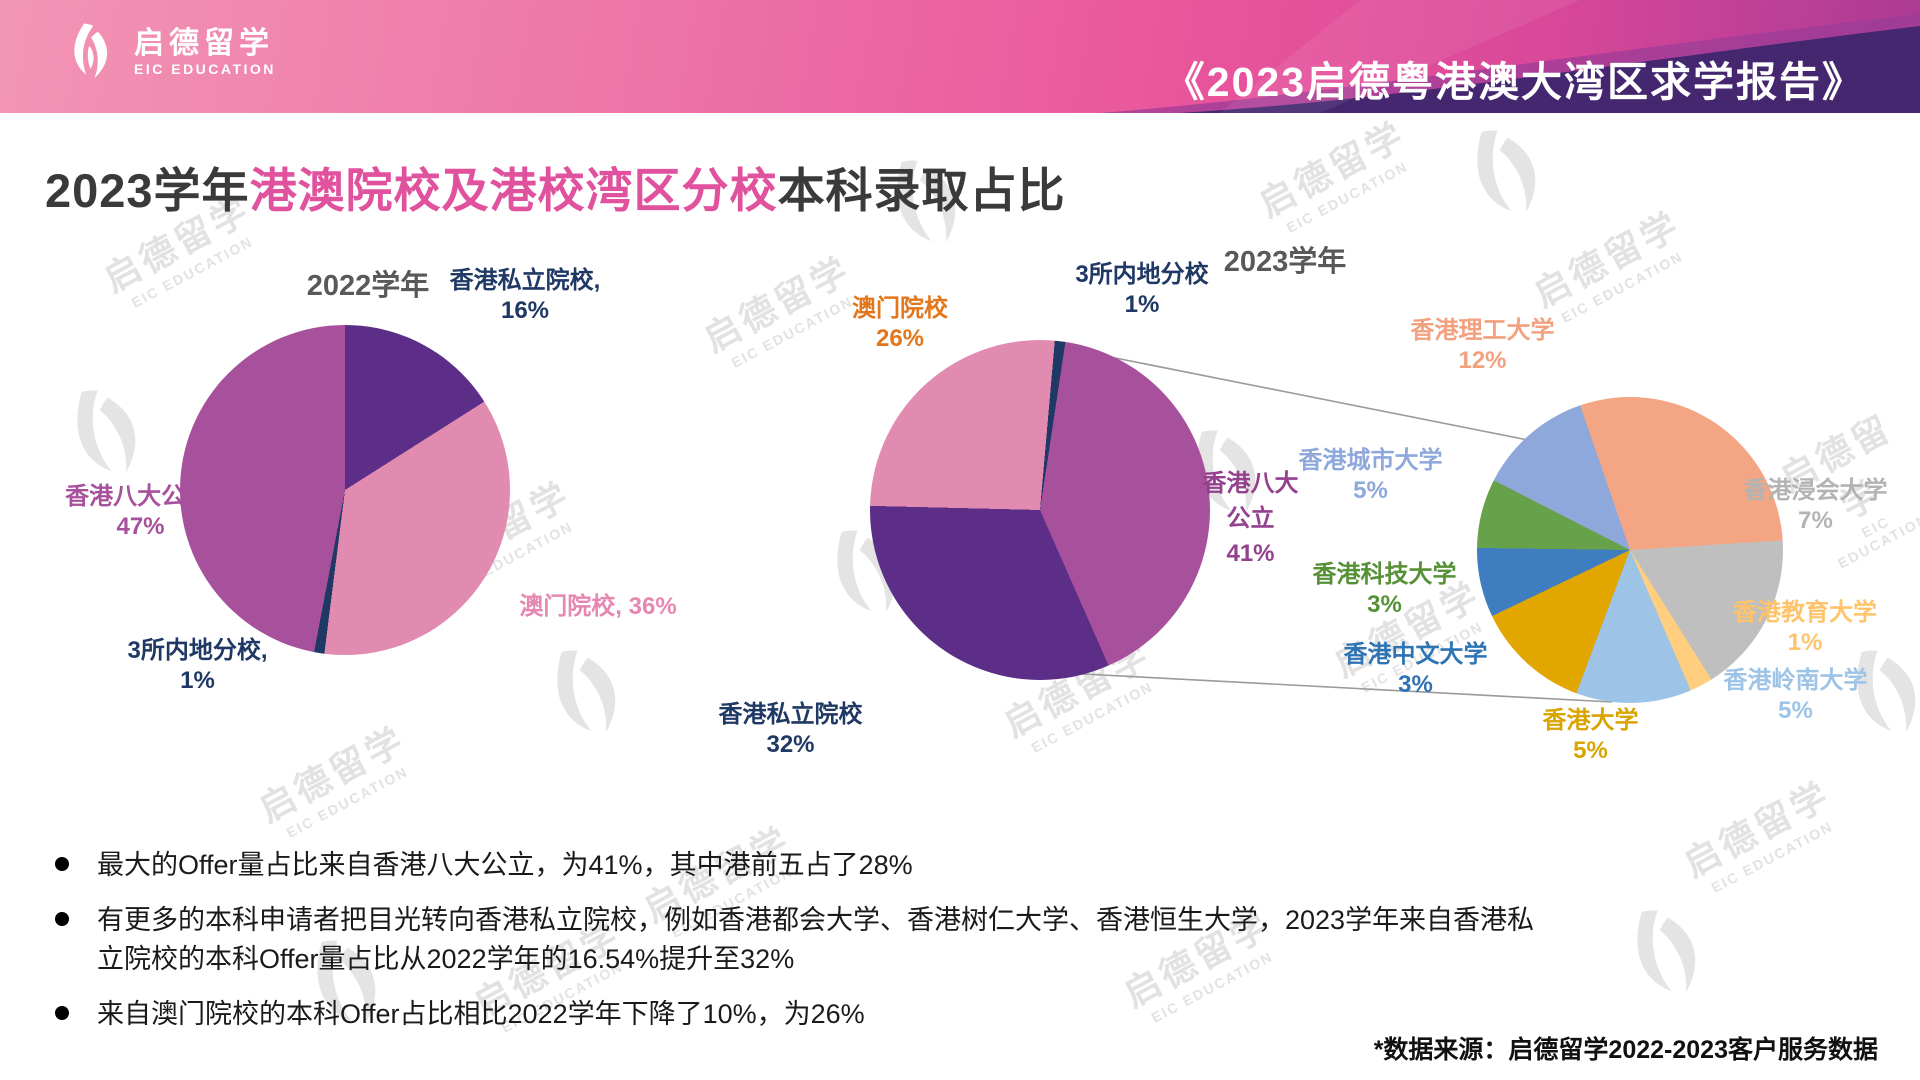 This screenshot has width=1920, height=1080. Describe the element at coordinates (1040, 510) in the screenshot. I see `pie-chart-2023` at that location.